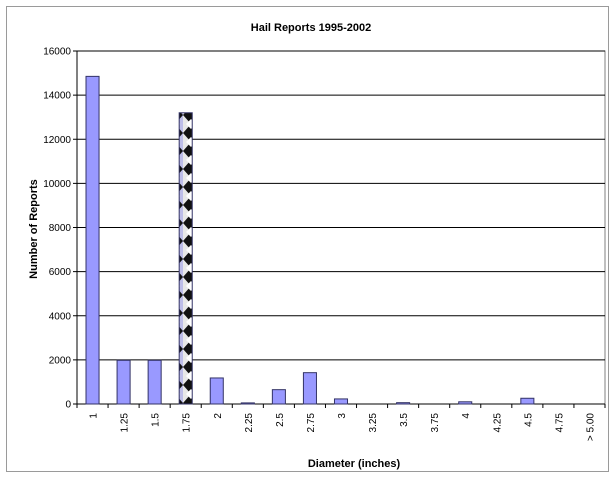  I want to click on x-tick-label: 2, so click(218, 416).